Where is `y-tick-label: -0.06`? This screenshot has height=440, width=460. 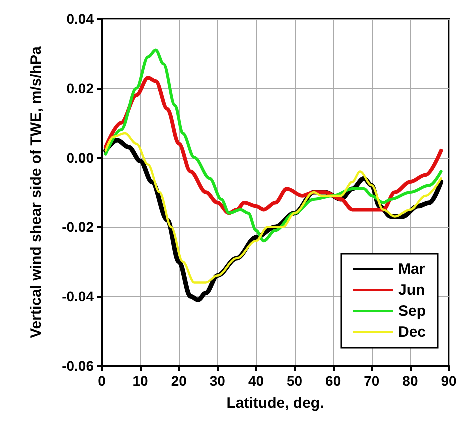 y-tick-label: -0.06 is located at coordinates (78, 366).